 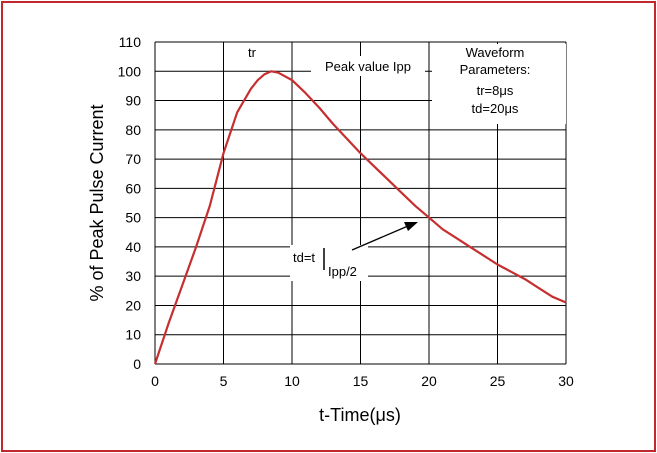 I want to click on peak-label-box, so click(x=368, y=66).